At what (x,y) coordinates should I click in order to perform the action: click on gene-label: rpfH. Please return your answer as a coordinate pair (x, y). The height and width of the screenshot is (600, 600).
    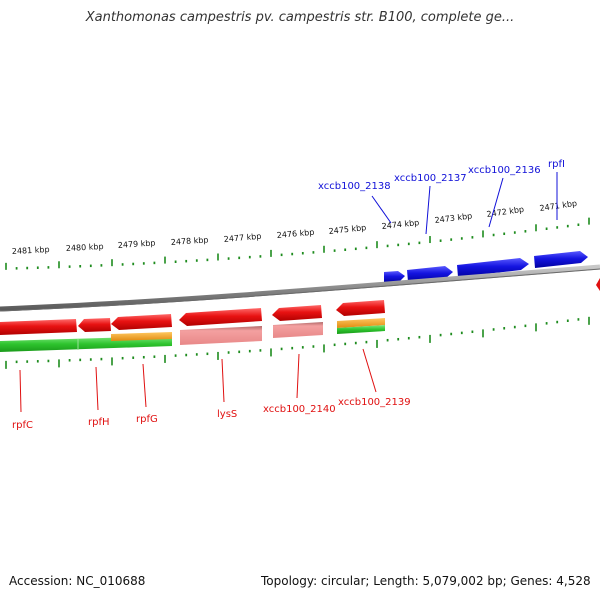
    Looking at the image, I should click on (99, 422).